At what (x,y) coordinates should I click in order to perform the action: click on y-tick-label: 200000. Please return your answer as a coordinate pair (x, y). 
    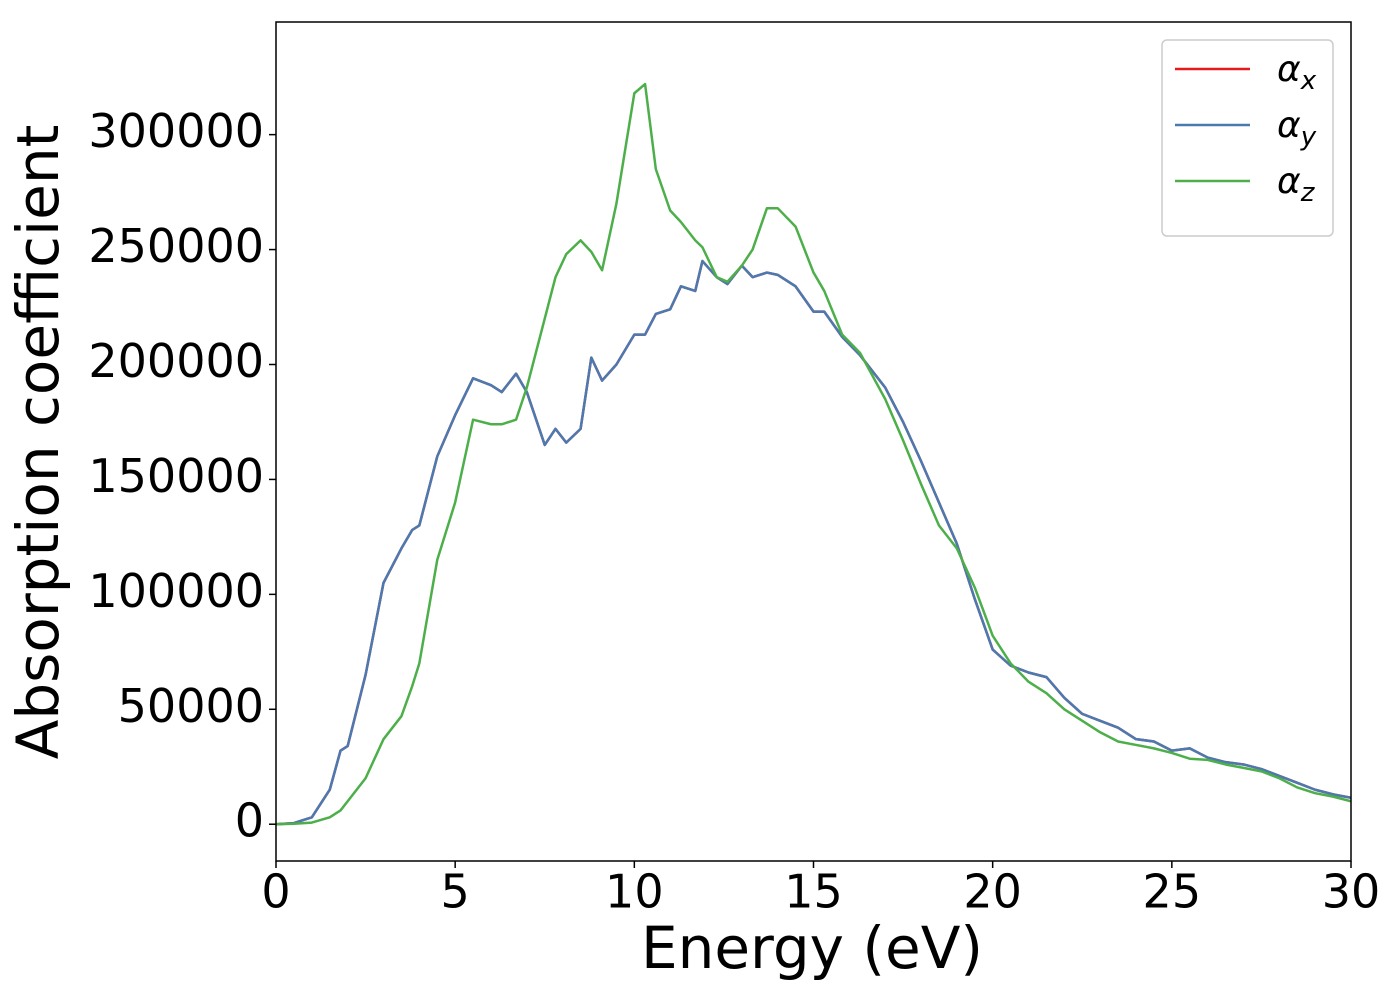
    Looking at the image, I should click on (176, 361).